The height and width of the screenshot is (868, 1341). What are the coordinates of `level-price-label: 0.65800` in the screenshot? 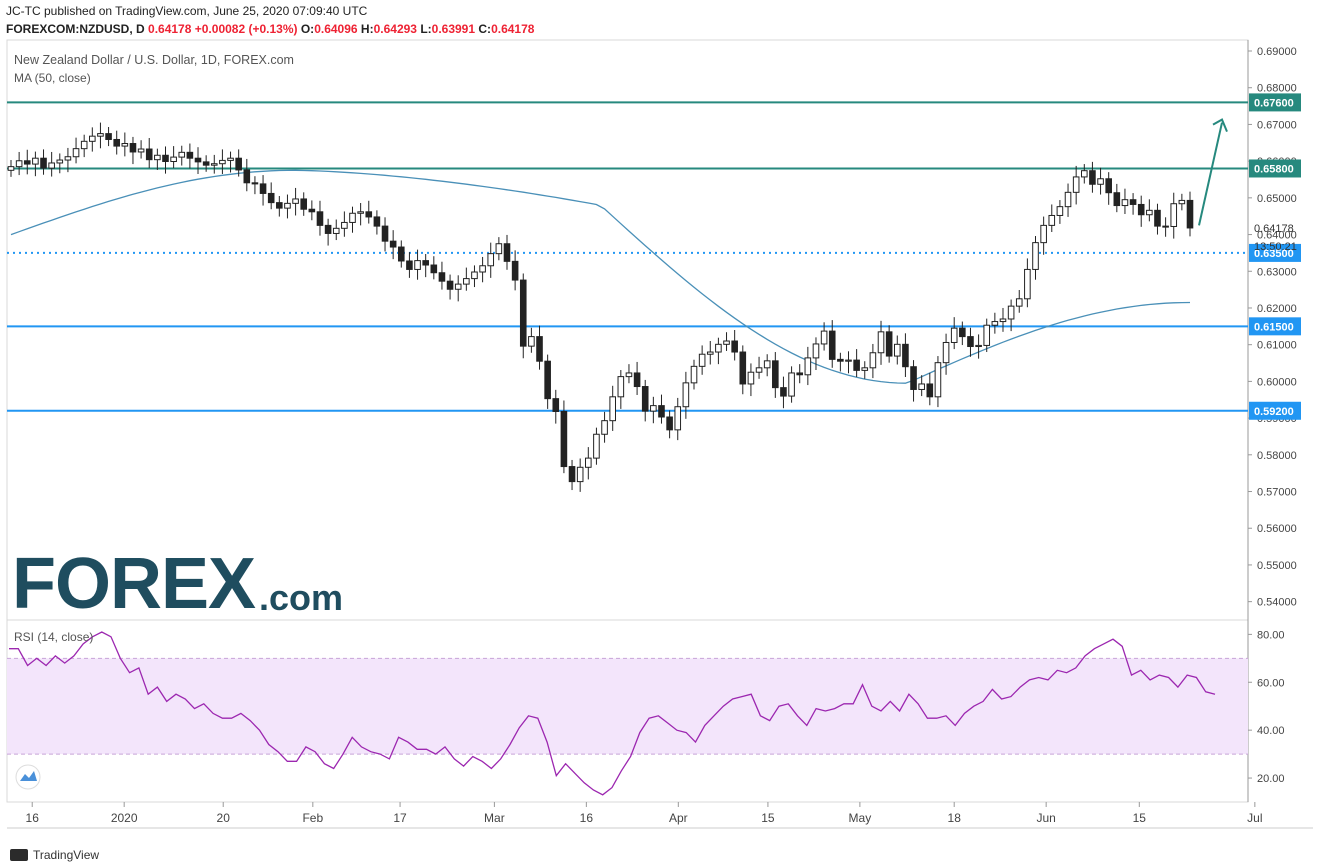 It's located at (1274, 169).